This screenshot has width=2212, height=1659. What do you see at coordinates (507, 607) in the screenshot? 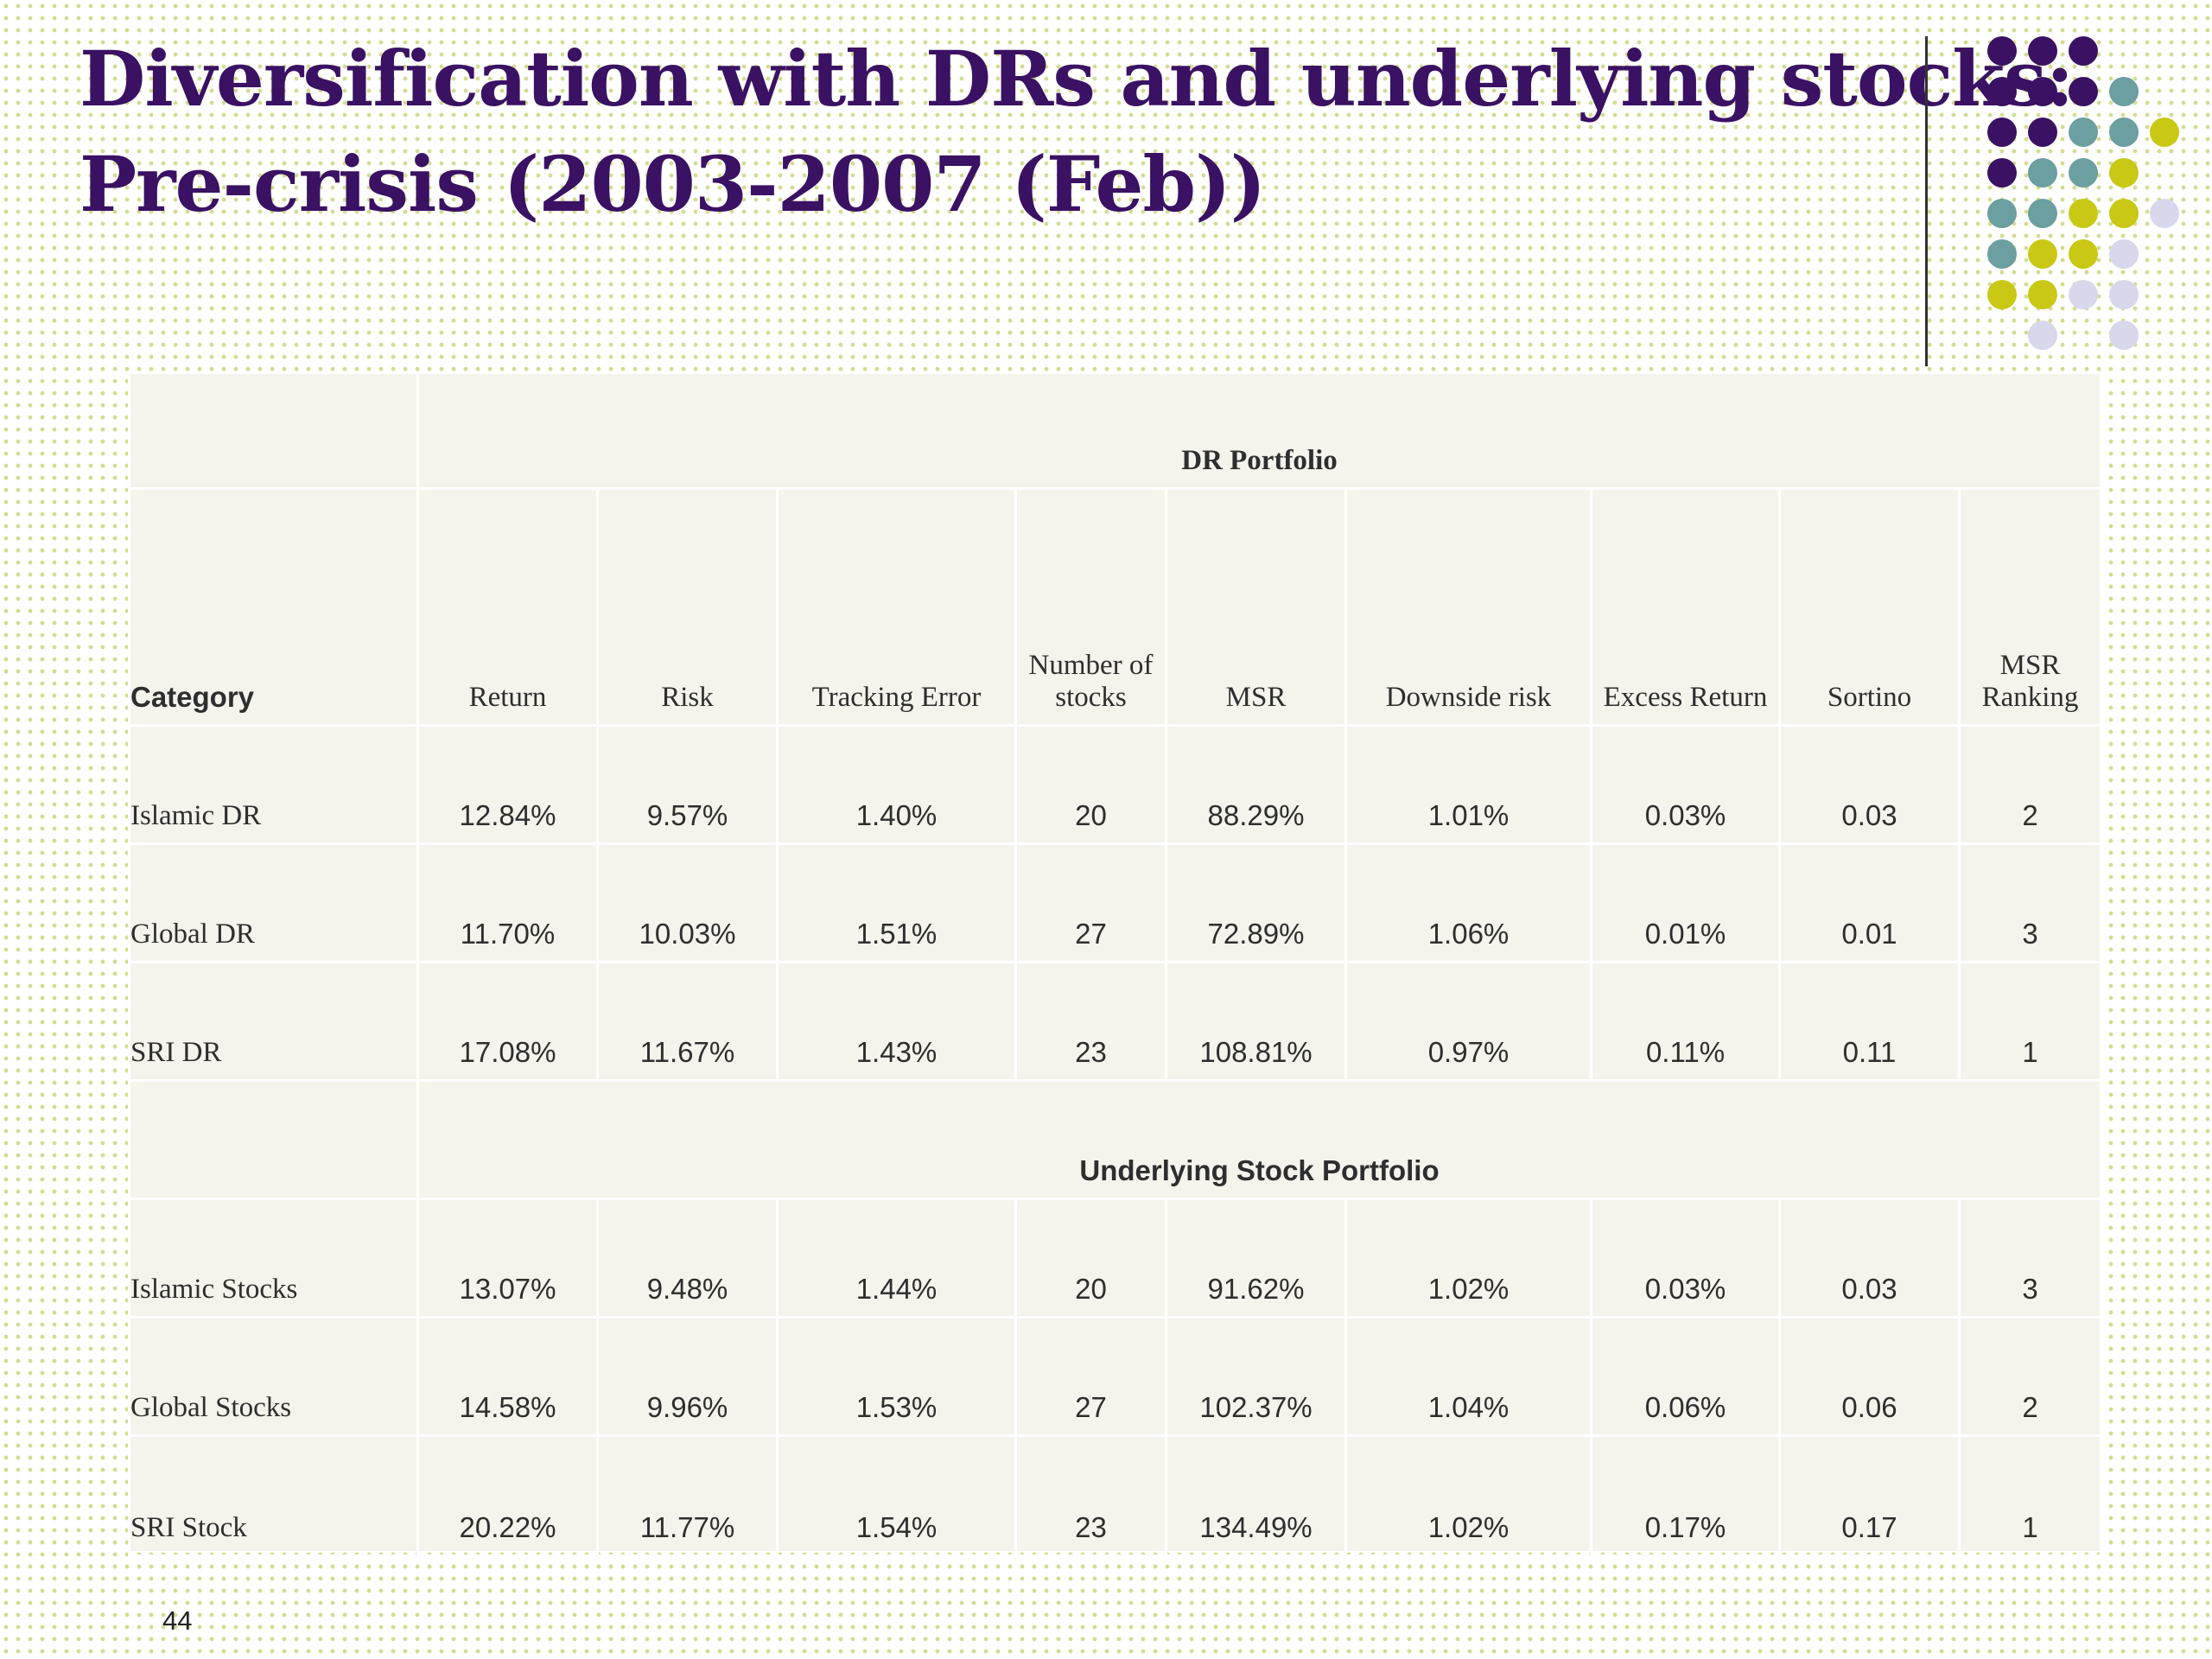
I see `header-return: Return` at bounding box center [507, 607].